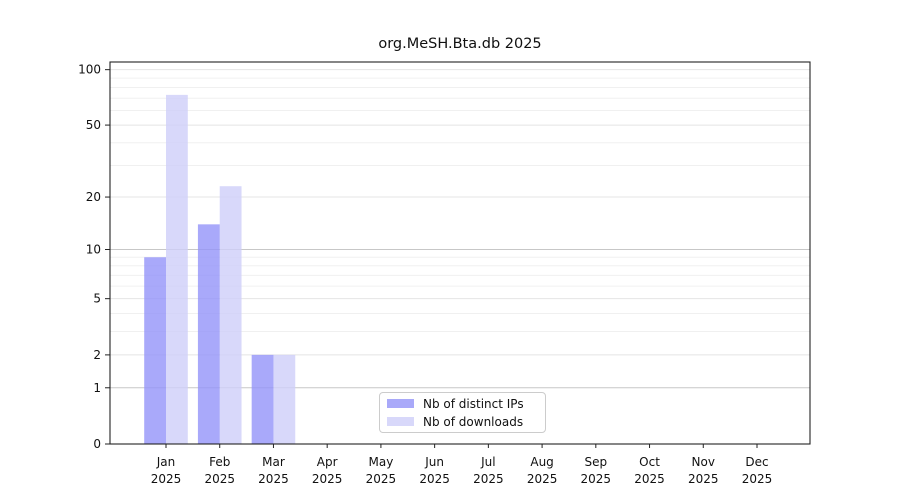 The image size is (900, 500). Describe the element at coordinates (93, 197) in the screenshot. I see `y-tick-label: 20` at that location.